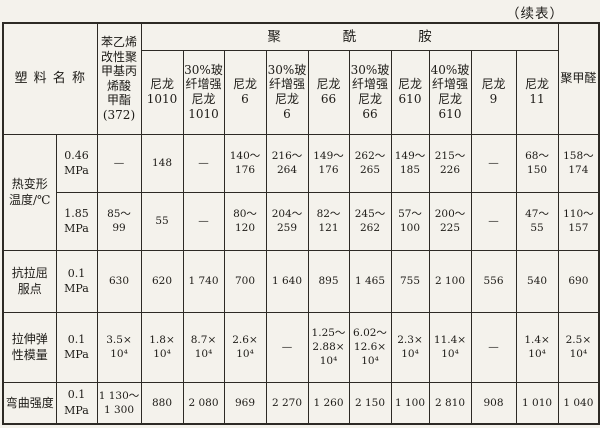  What do you see at coordinates (410, 281) in the screenshot?
I see `value-cell: 755` at bounding box center [410, 281].